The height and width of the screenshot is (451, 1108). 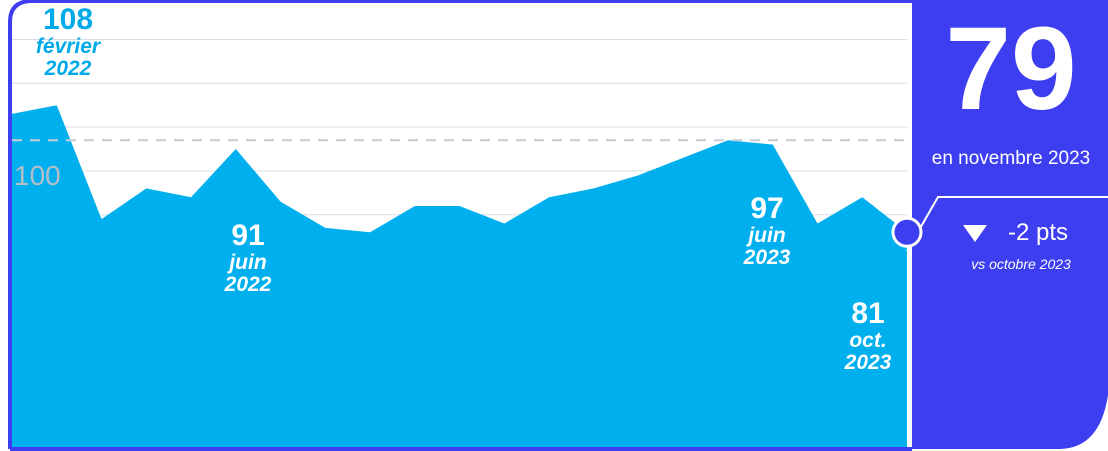 I want to click on annotation-june-2023-month: juin, so click(x=767, y=235).